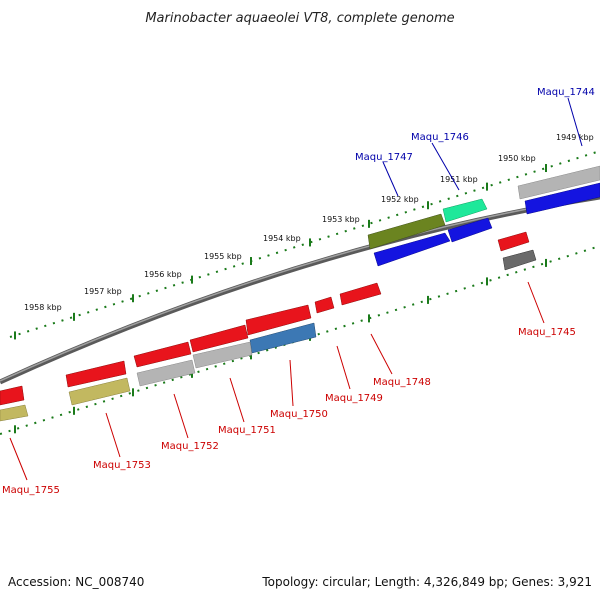 The height and width of the screenshot is (600, 600). I want to click on kbp-label: 1950 kbp, so click(517, 158).